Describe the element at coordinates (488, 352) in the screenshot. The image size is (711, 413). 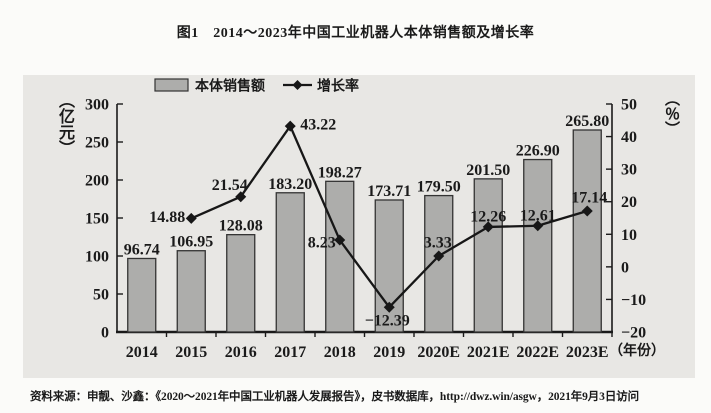
I see `x-axis-tick-label: 2021E` at that location.